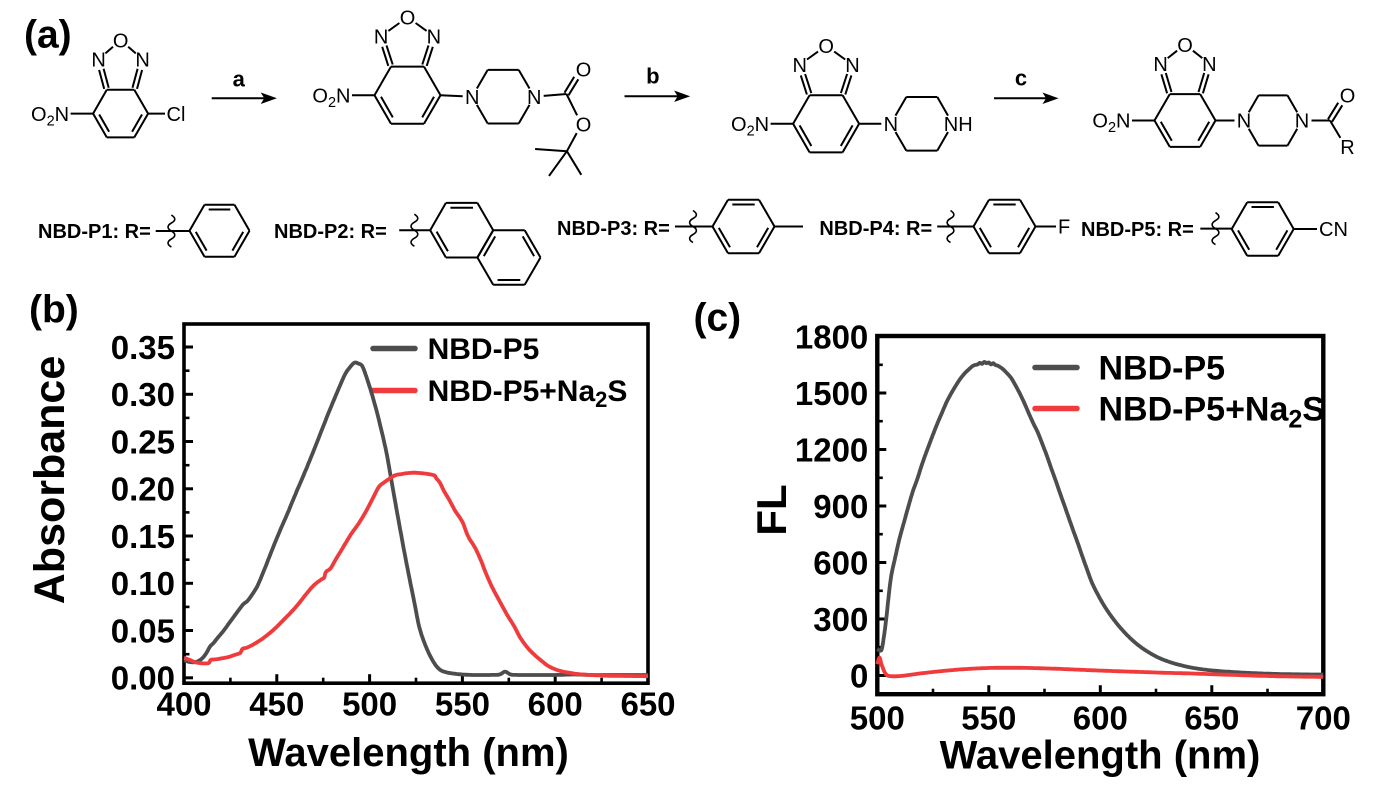 This screenshot has width=1379, height=791. What do you see at coordinates (1333, 230) in the screenshot?
I see `svg-text: CN` at bounding box center [1333, 230].